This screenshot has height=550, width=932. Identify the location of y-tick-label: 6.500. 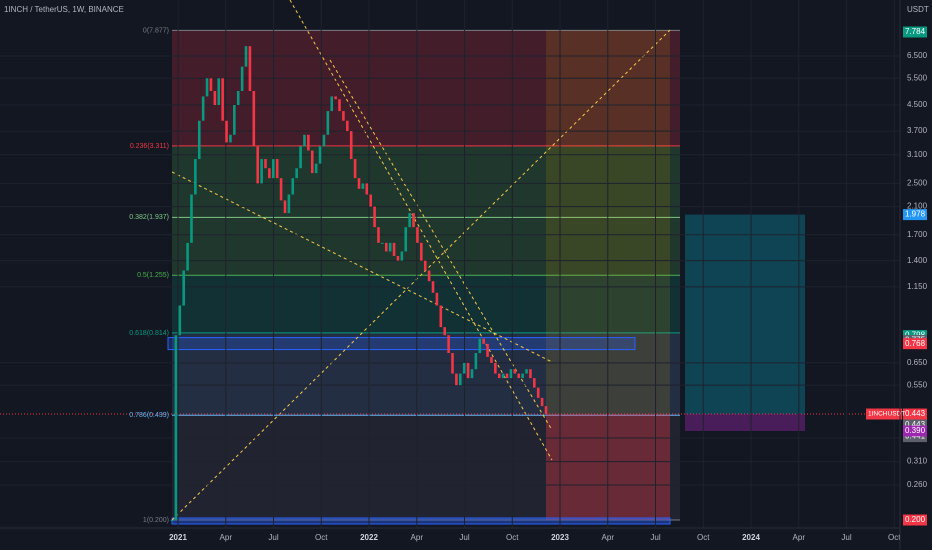
(917, 55).